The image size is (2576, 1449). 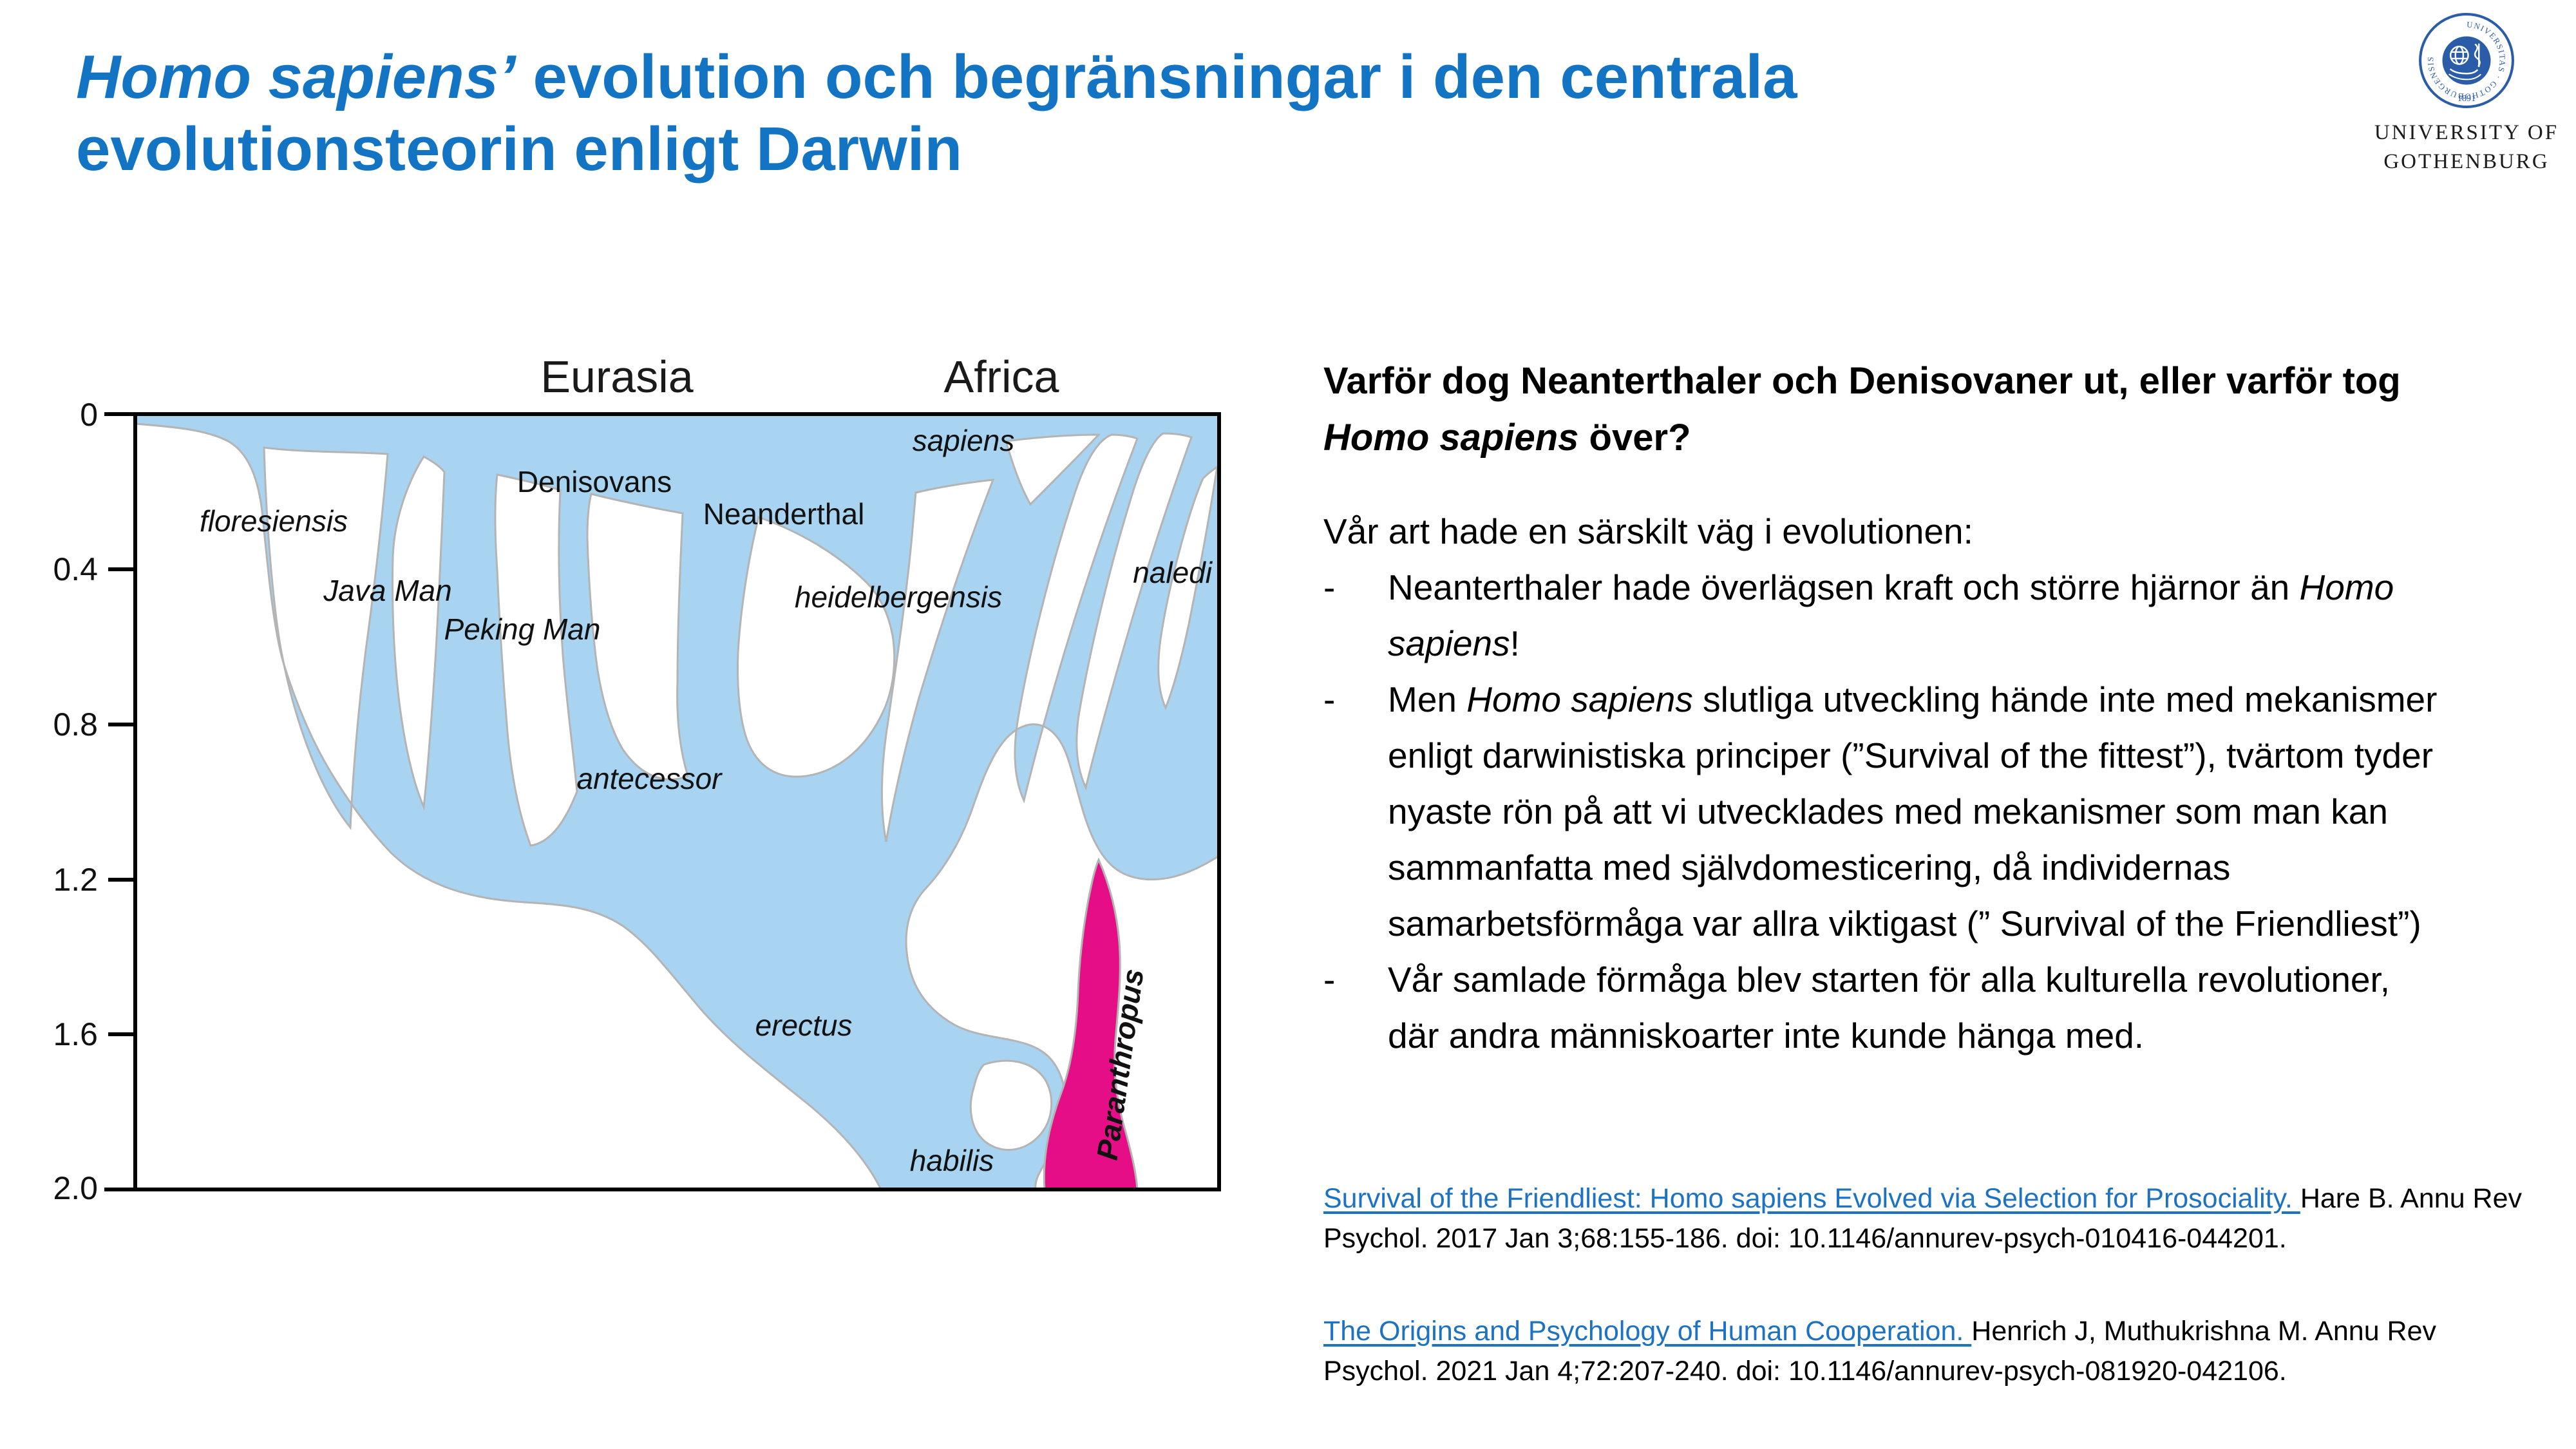 I want to click on y-axis-tick-labels: 0 0.4 0.8 1.2 1.6 2.0, so click(x=75, y=802).